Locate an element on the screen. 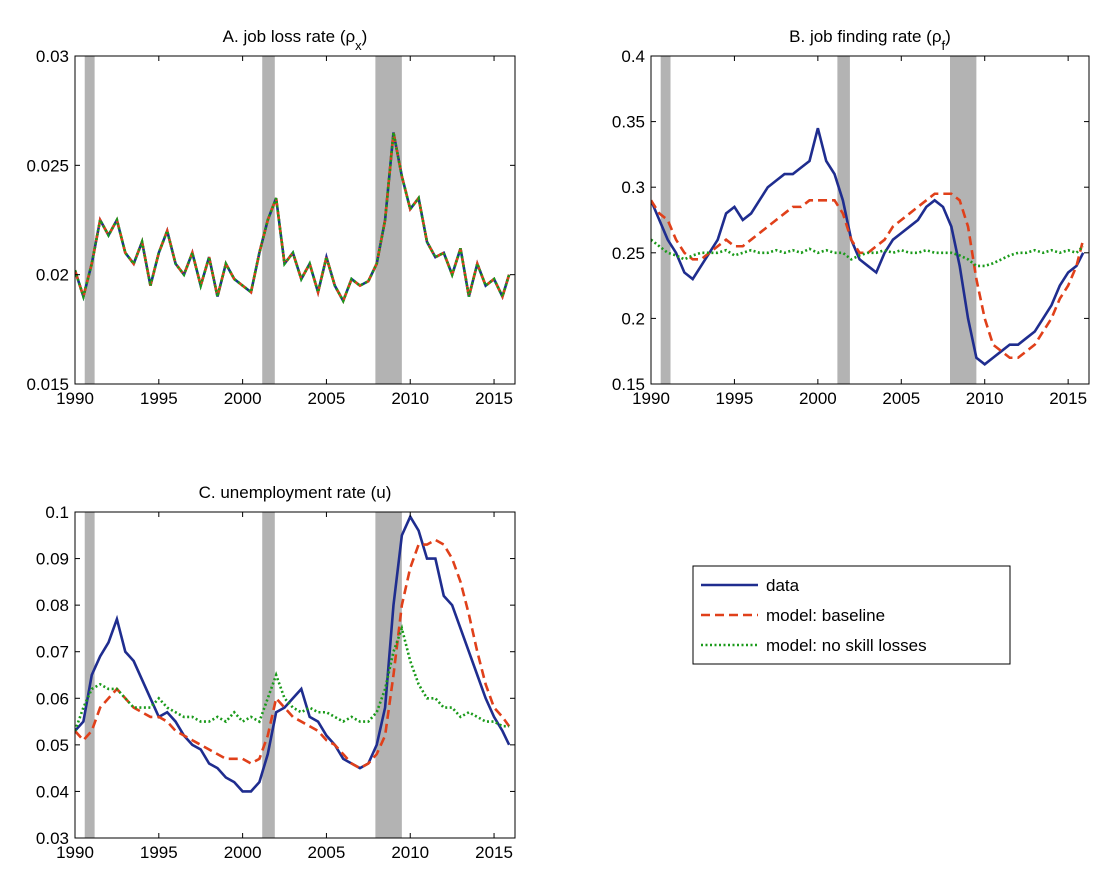  title-part: x is located at coordinates (358, 45).